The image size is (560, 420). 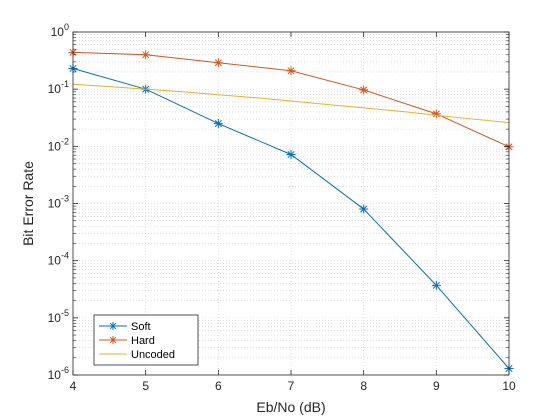 I want to click on y-tick-label: 10⁰, so click(x=60, y=30).